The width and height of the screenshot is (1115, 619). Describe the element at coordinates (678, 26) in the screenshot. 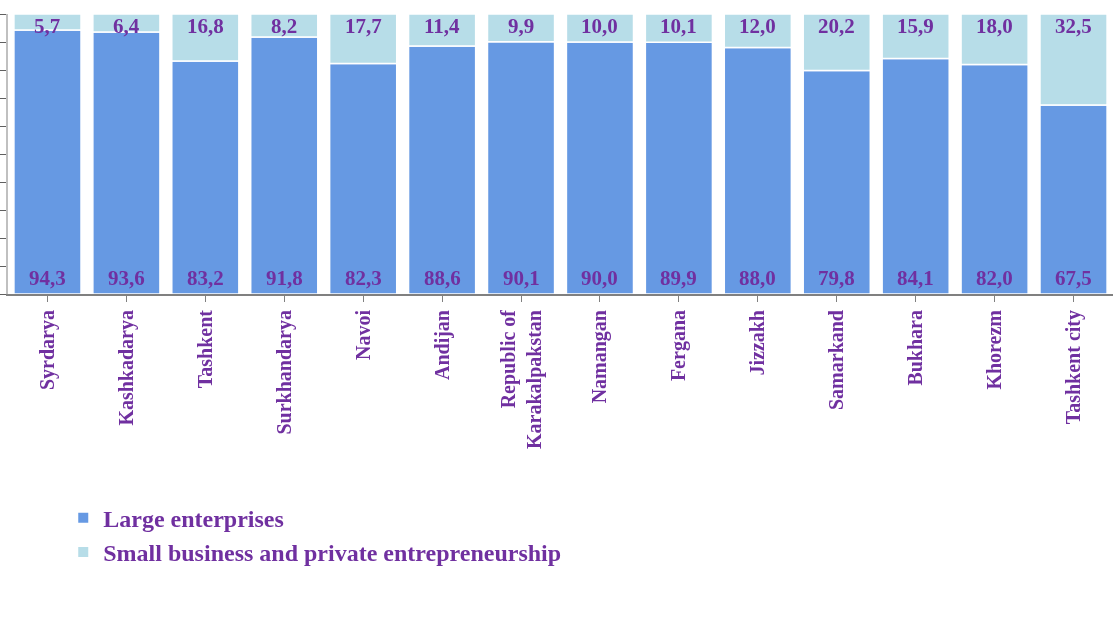

I see `data-label: 10,1` at that location.